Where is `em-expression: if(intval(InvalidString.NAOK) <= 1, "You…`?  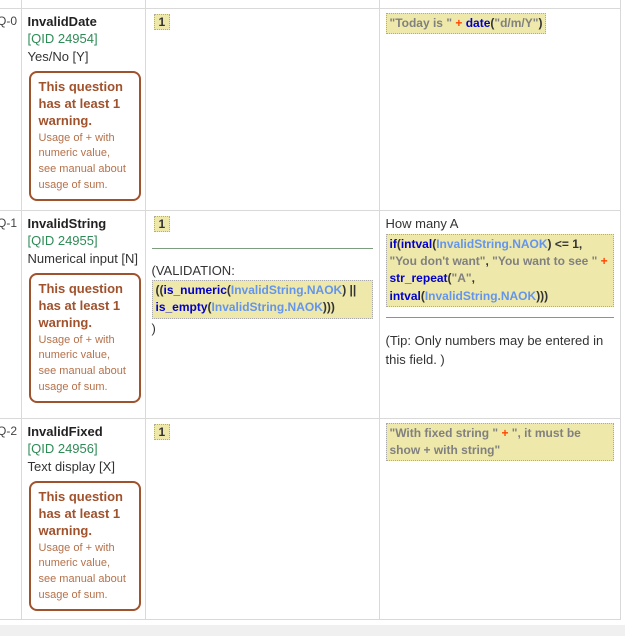
em-expression: if(intval(InvalidString.NAOK) <= 1, "You… is located at coordinates (499, 270).